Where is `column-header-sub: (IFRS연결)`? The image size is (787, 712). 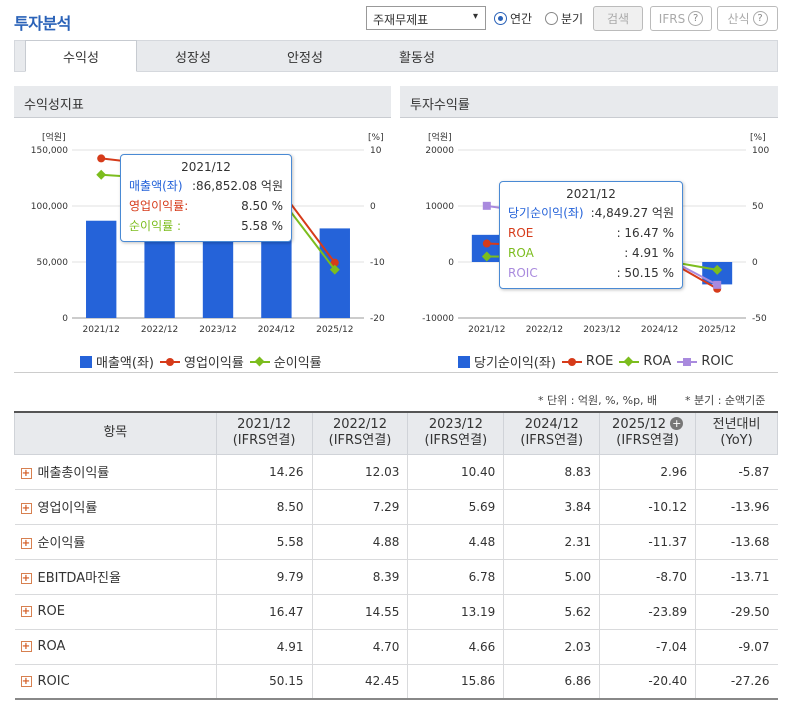 column-header-sub: (IFRS연결) is located at coordinates (552, 441).